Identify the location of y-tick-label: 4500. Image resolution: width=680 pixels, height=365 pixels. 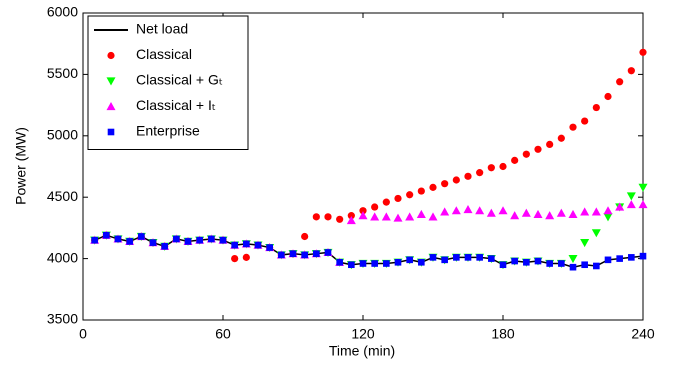
(62, 196).